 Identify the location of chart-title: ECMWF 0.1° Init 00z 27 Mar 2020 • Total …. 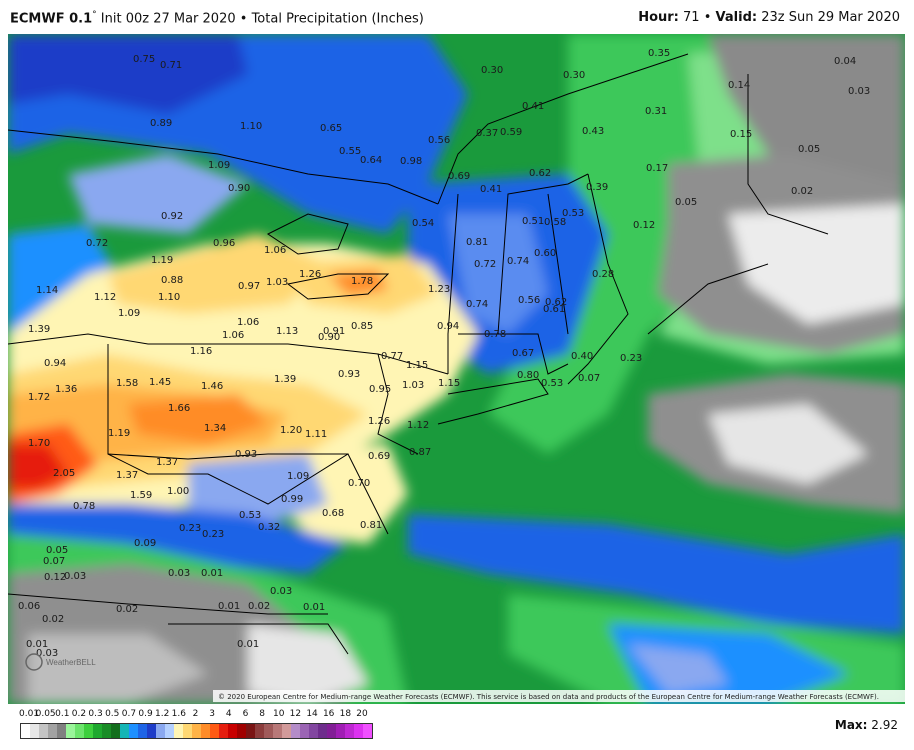
(217, 18).